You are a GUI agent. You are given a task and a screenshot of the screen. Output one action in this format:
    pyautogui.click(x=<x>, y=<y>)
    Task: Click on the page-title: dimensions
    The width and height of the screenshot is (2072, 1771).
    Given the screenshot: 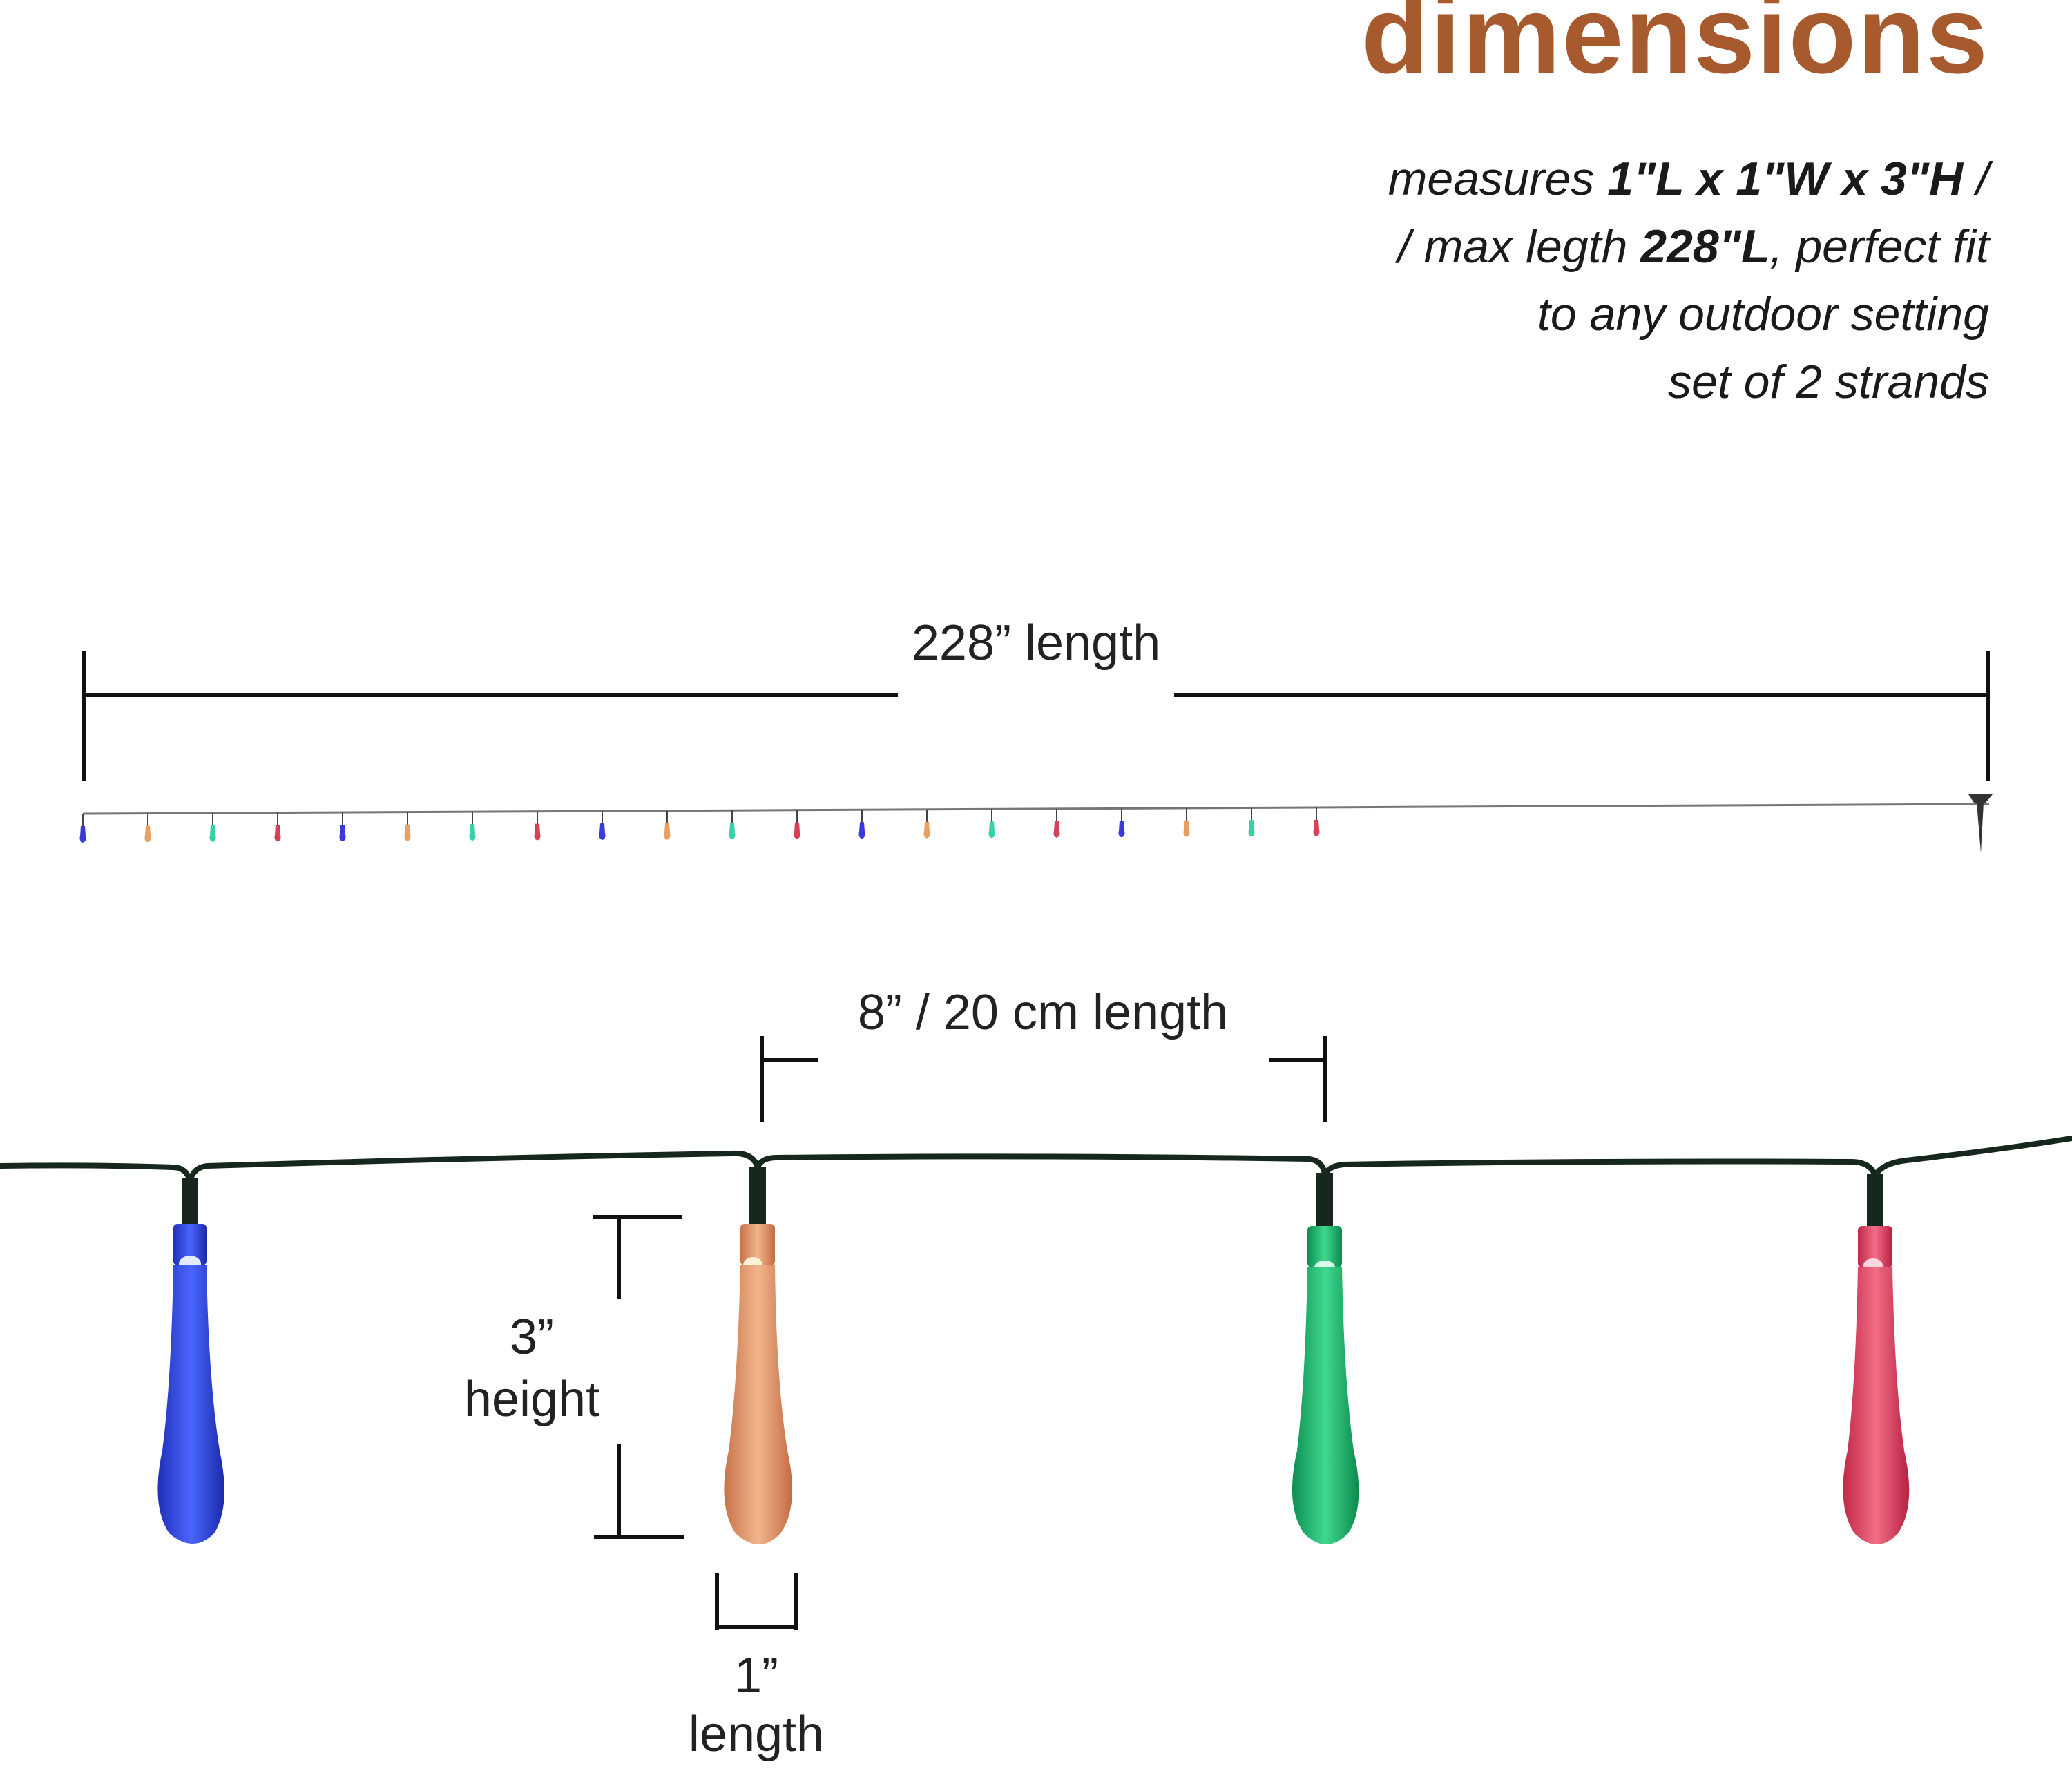 What is the action you would take?
    pyautogui.click(x=1675, y=48)
    